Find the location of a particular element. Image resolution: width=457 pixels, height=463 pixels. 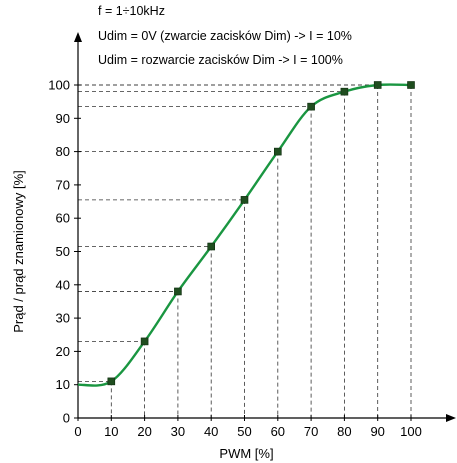

y-tick-label: 80 is located at coordinates (63, 151).